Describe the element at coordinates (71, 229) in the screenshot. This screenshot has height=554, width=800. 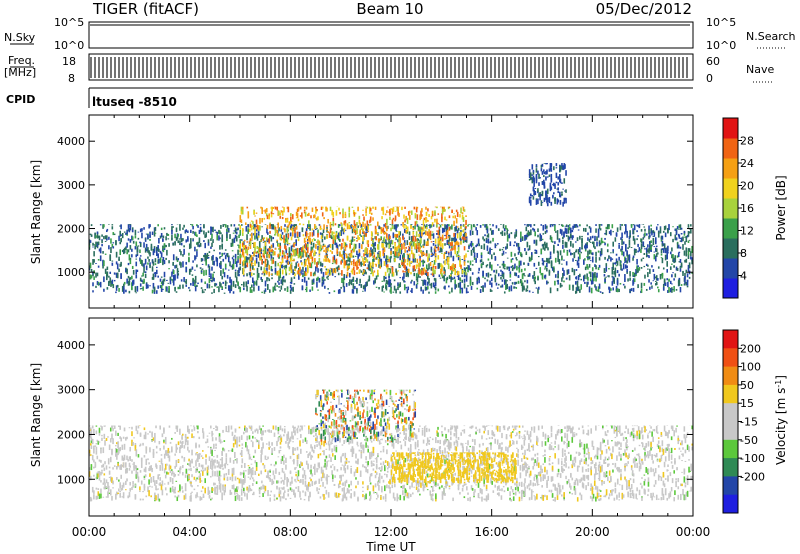
I see `y-tick-label: 2000` at that location.